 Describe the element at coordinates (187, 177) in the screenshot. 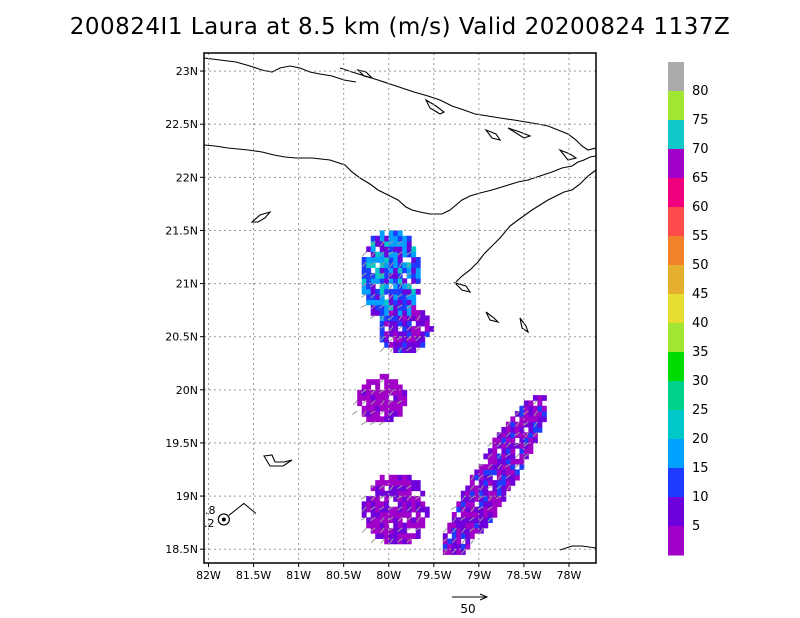

I see `lat-tick-label: 22N` at that location.